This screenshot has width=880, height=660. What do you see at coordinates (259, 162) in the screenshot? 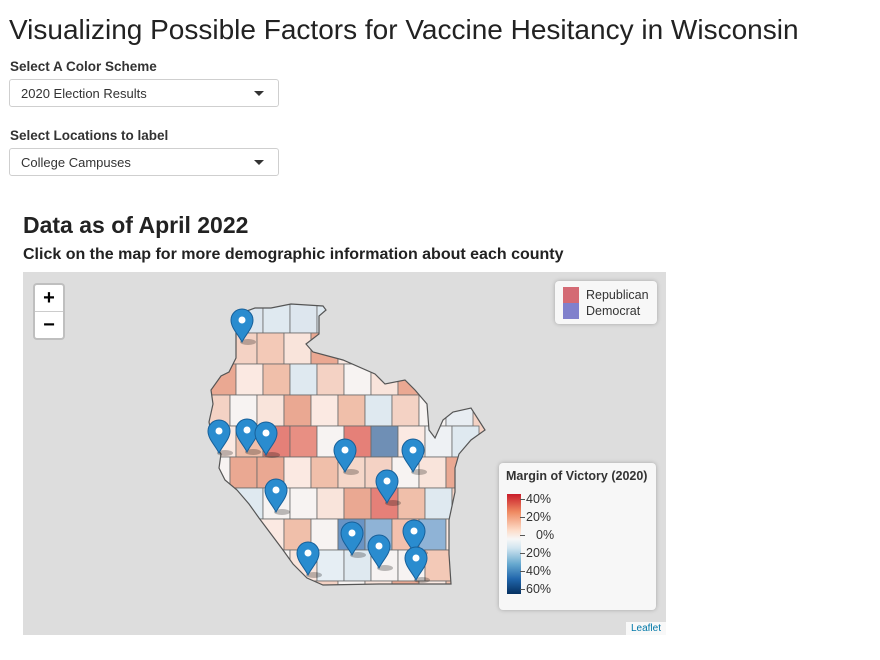
I see `chevron-down-icon` at bounding box center [259, 162].